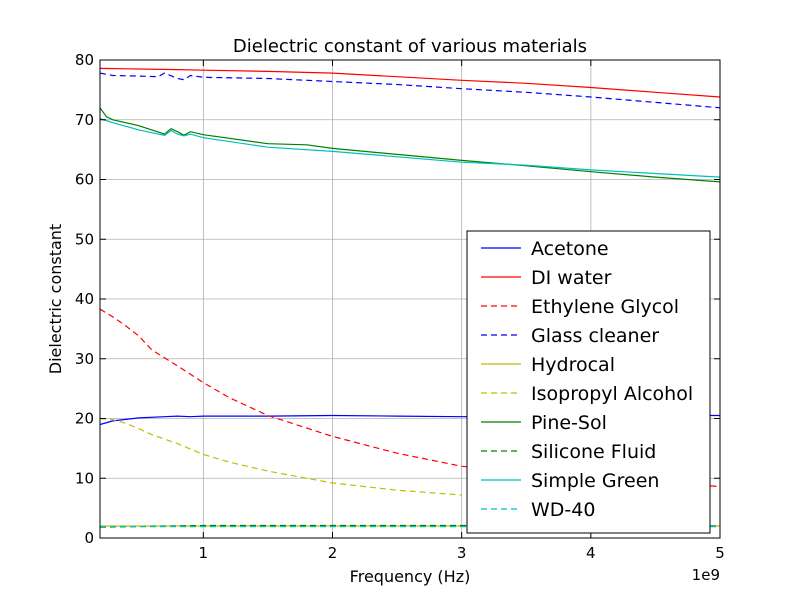  What do you see at coordinates (84, 239) in the screenshot?
I see `y-tick-label: 50` at bounding box center [84, 239].